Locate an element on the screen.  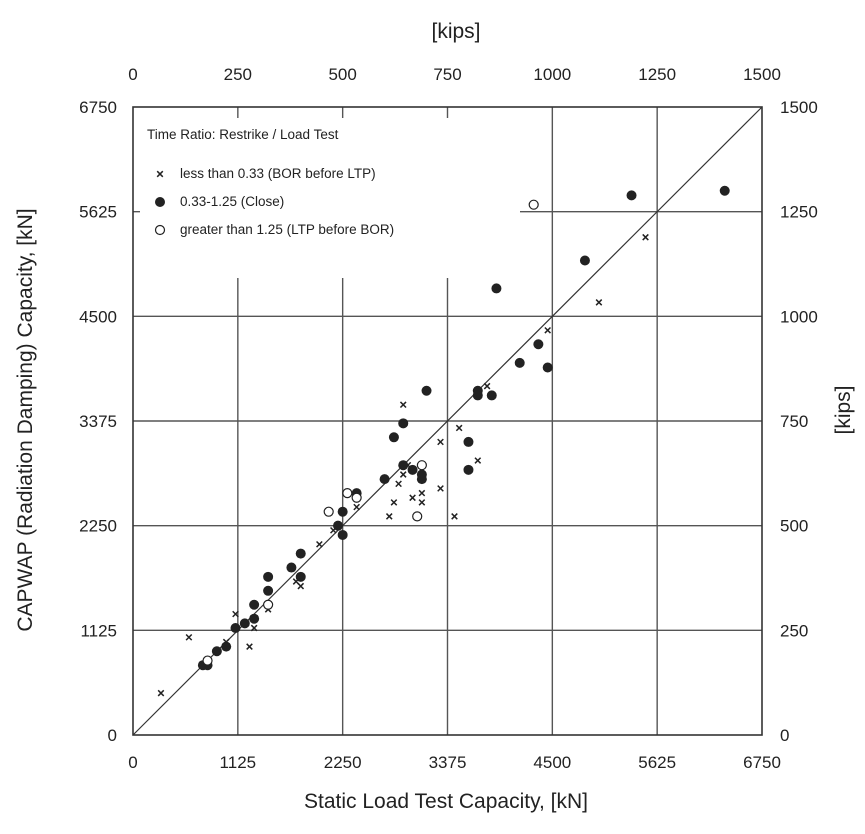
x2-tick-label: 1250 is located at coordinates (657, 74).